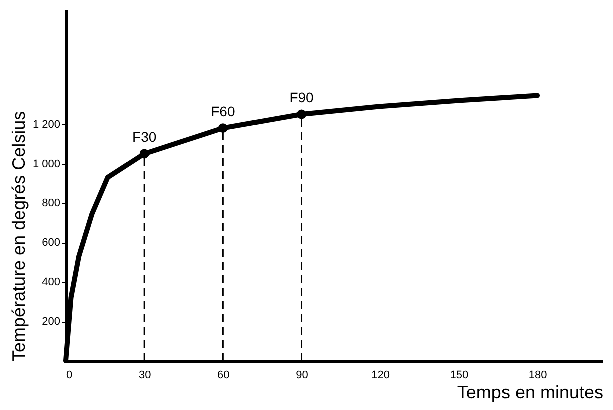  I want to click on annotation: F60, so click(223, 111).